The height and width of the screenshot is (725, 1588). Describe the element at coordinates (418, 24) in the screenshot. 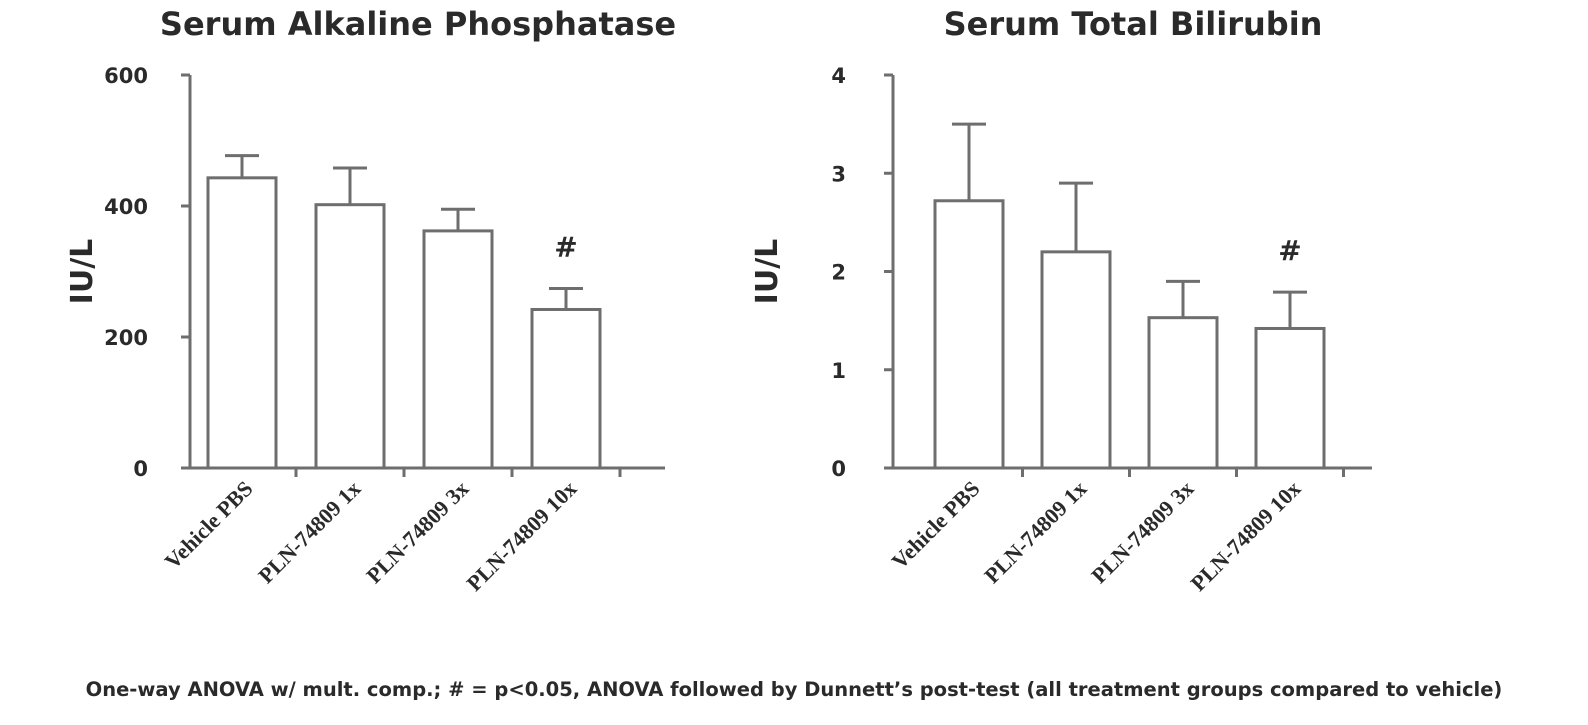

I see `chart-title: Serum Alkaline Phosphatase` at that location.